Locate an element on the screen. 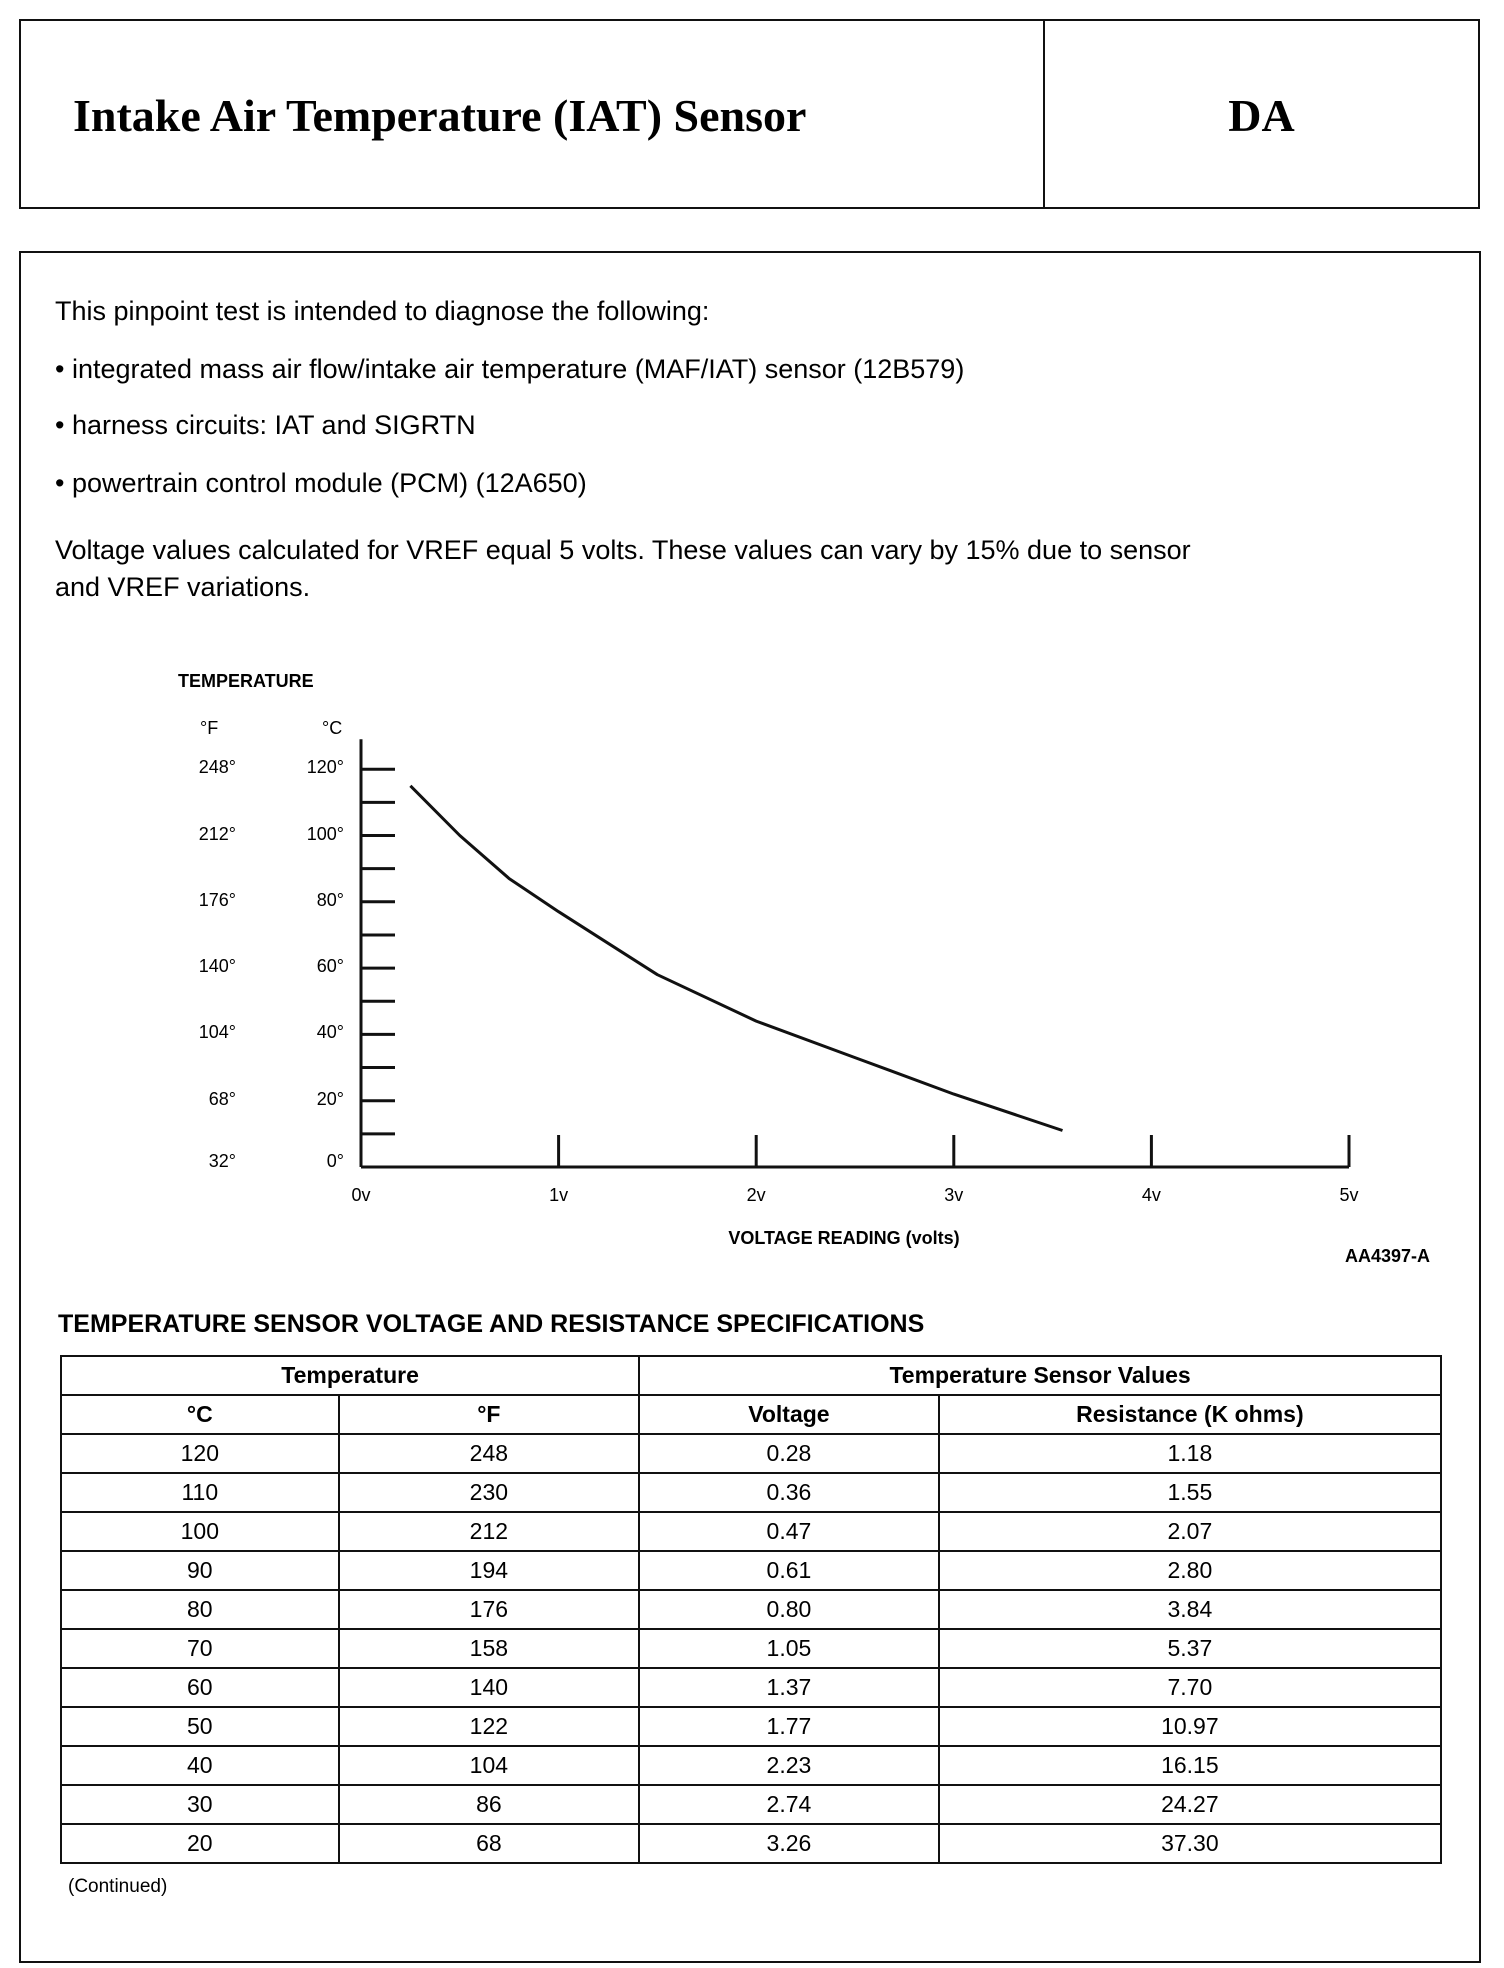  chart-svg is located at coordinates (855, 954).